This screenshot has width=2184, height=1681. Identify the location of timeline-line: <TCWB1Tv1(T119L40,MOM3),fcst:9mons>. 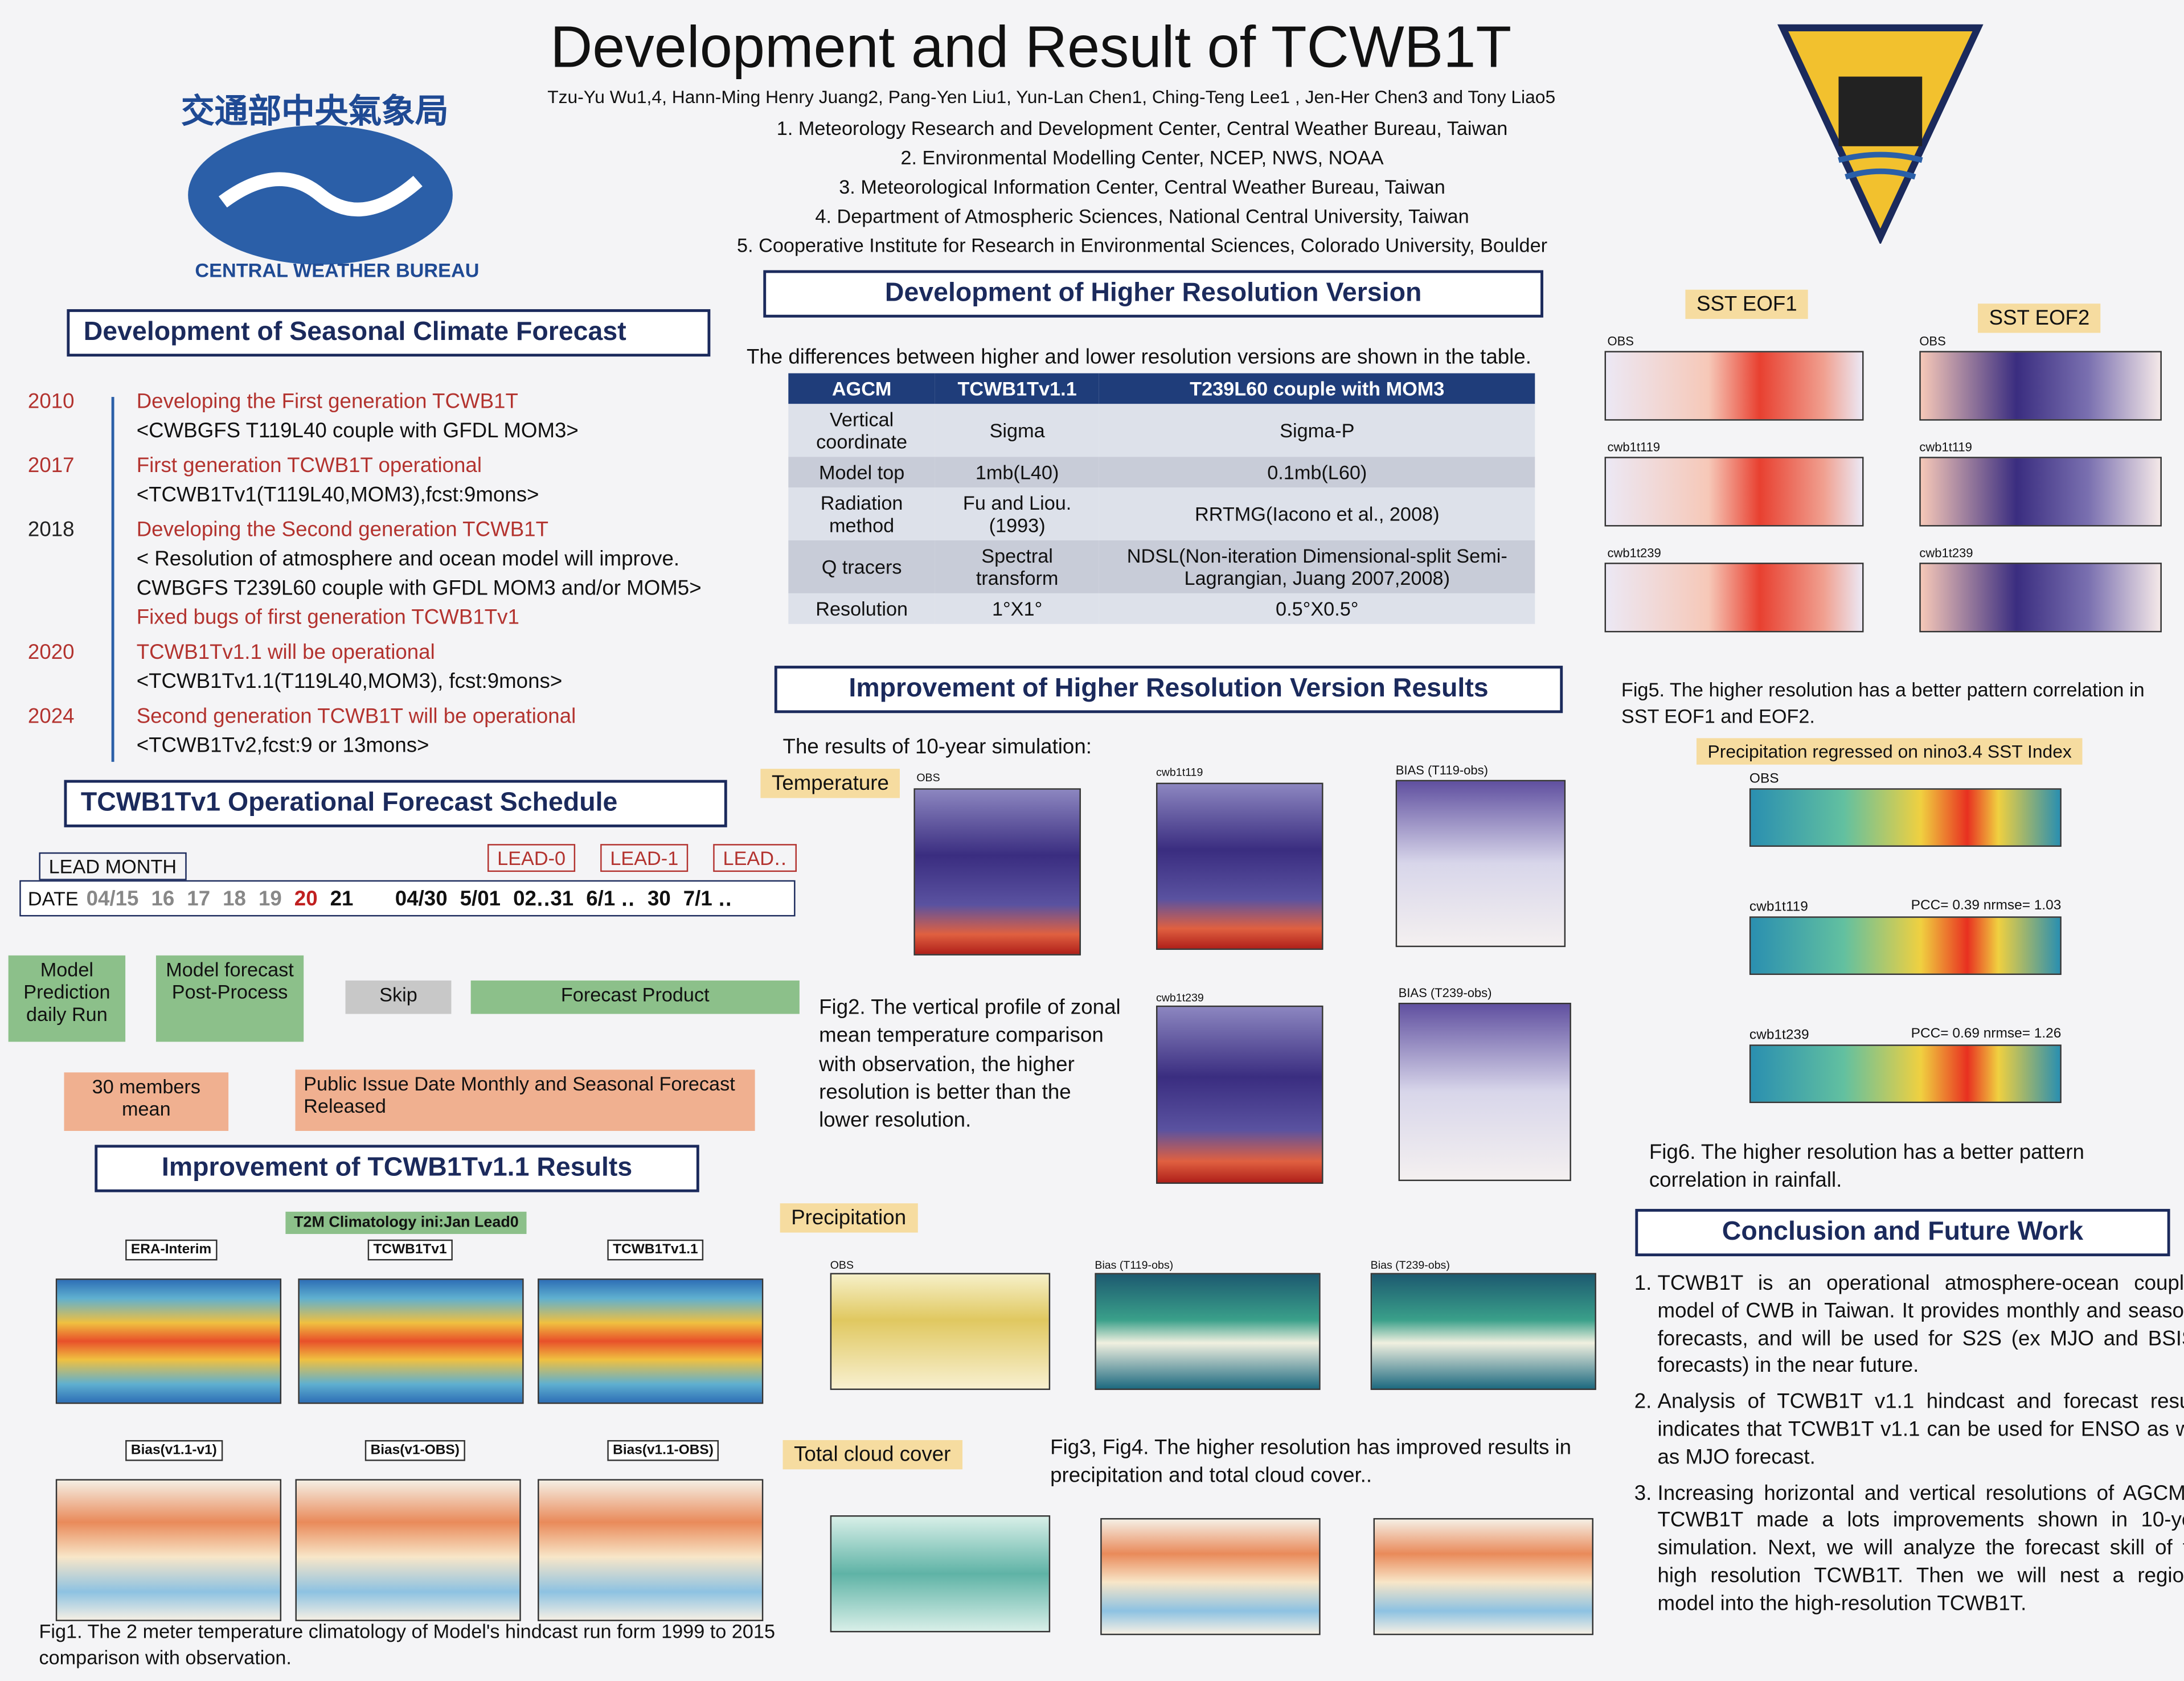
(337, 495).